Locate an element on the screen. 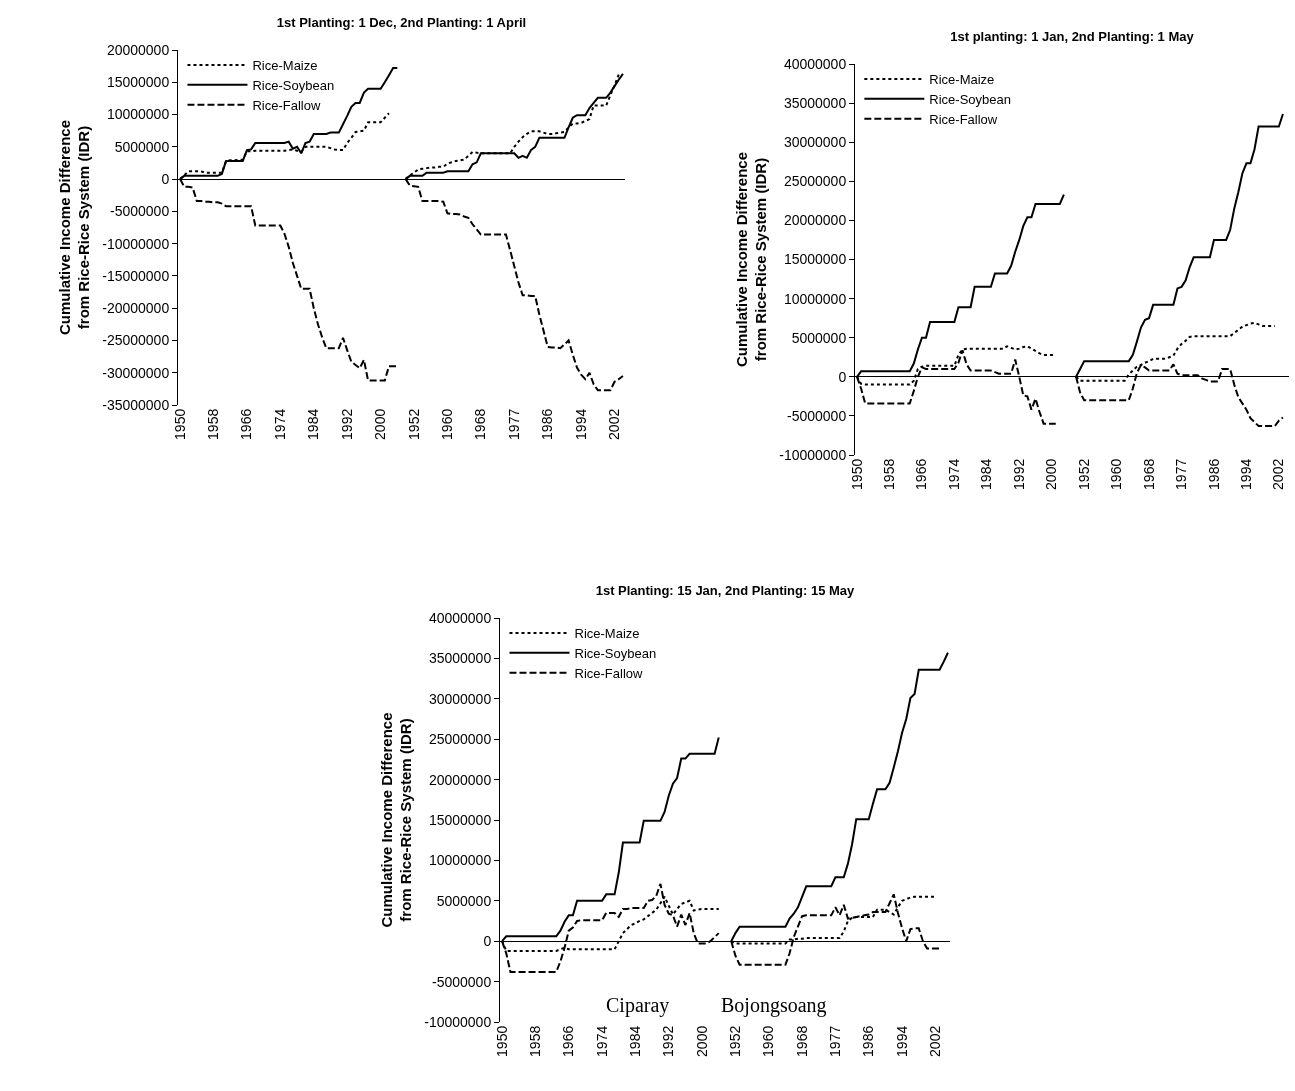  y-tick-label: -20000000 is located at coordinates (136, 308).